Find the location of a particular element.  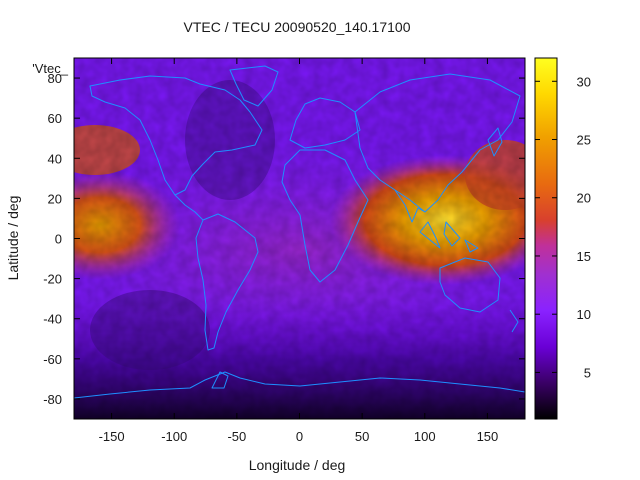

coastline-central-america is located at coordinates (189, 207).